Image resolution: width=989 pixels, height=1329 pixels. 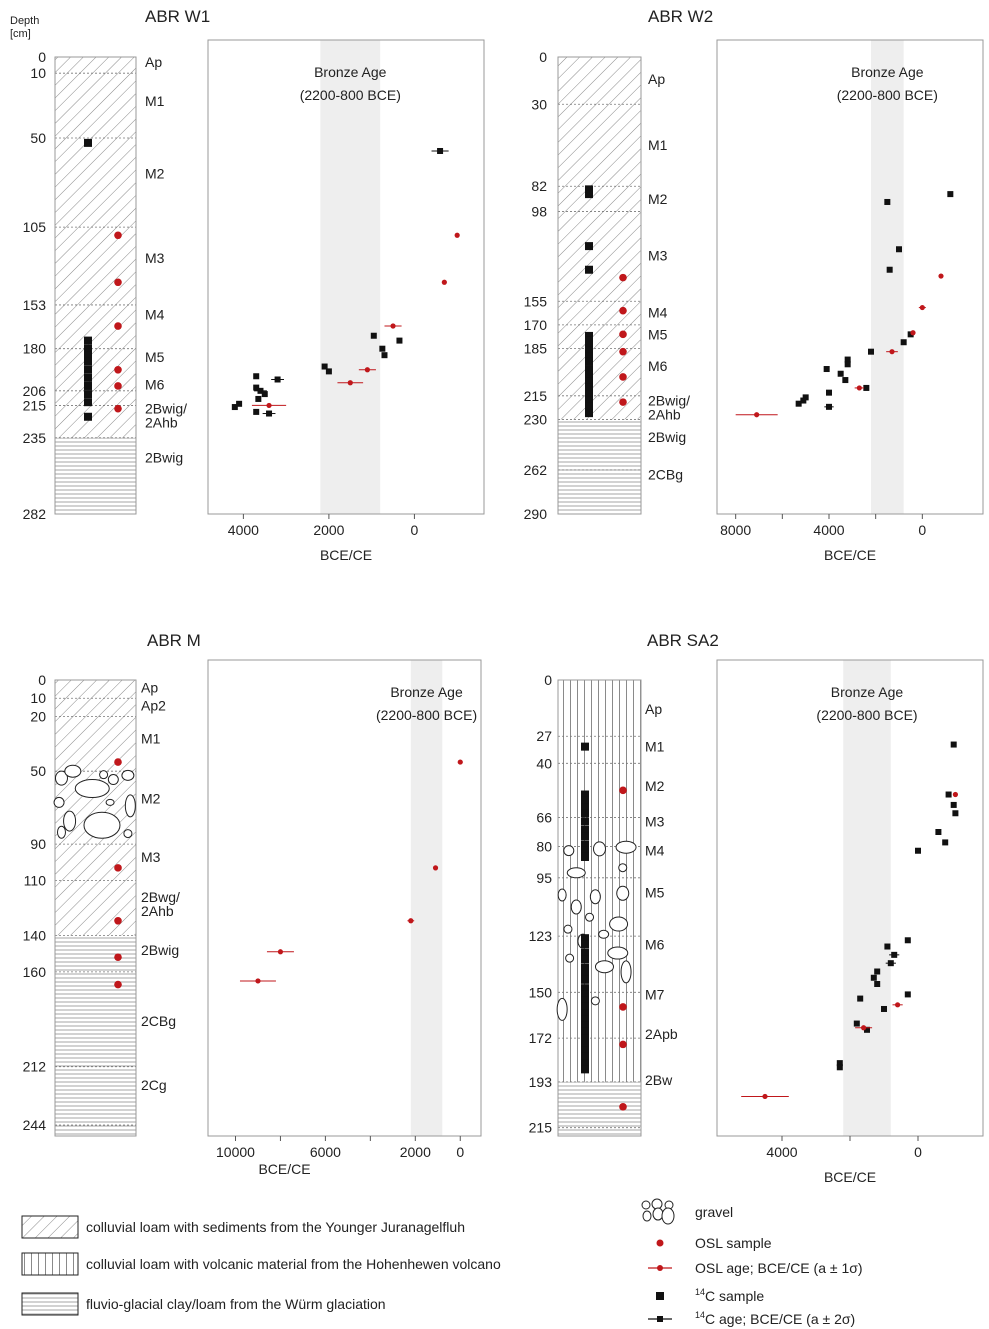 What do you see at coordinates (659, 1080) in the screenshot?
I see `unit-label-line: 2Bw` at bounding box center [659, 1080].